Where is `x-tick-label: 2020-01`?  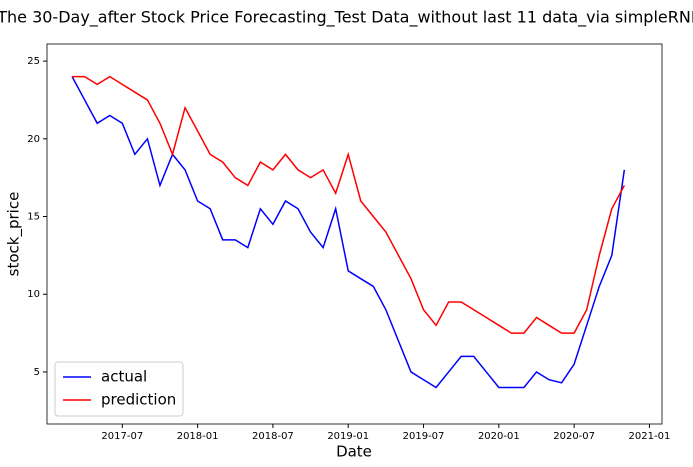
x-tick-label: 2020-01 is located at coordinates (499, 436).